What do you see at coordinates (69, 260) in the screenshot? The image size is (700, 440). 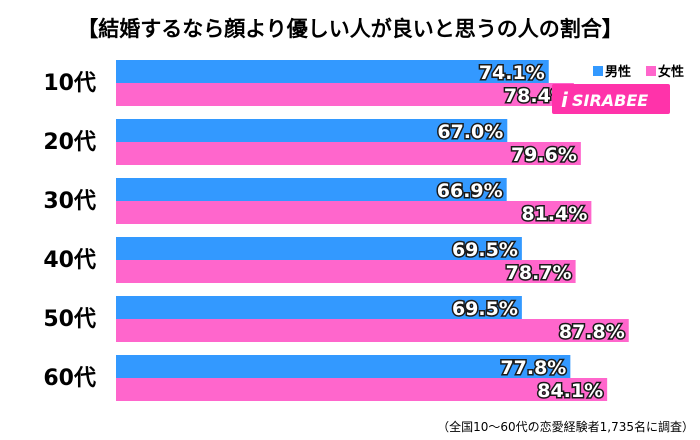 I see `category-label: 40代` at bounding box center [69, 260].